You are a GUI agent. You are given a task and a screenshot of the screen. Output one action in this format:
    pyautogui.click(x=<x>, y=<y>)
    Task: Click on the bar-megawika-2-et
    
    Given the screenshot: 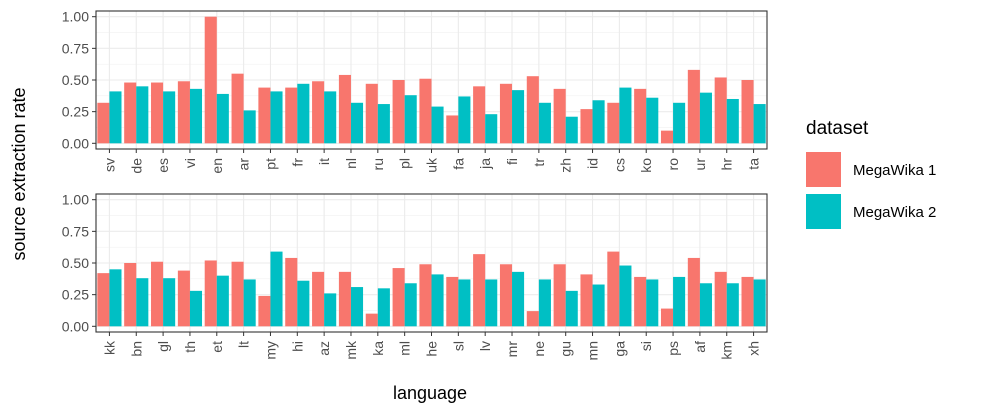 What is the action you would take?
    pyautogui.click(x=222, y=301)
    